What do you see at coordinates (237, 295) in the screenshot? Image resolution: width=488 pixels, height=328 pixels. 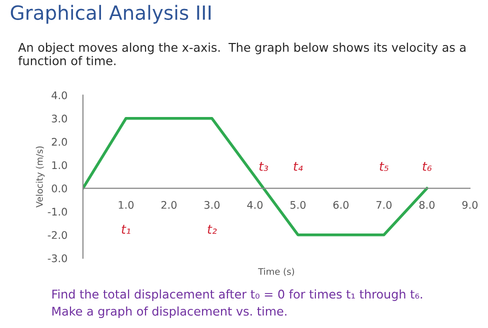 I see `text: Find the total displacement after t₀ = 0 for times t₁ through t₆.` at bounding box center [237, 295].